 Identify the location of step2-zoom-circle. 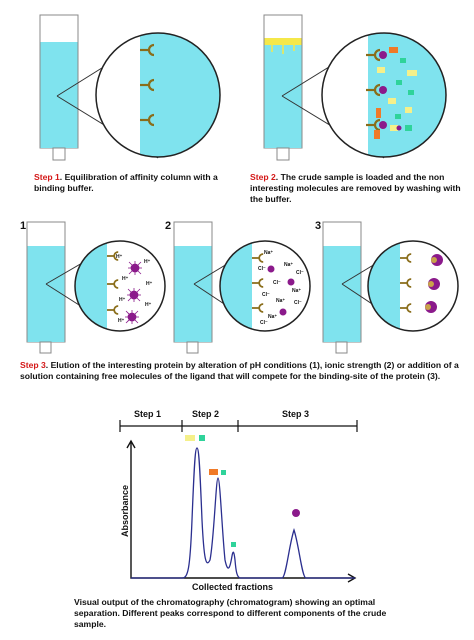
(384, 95).